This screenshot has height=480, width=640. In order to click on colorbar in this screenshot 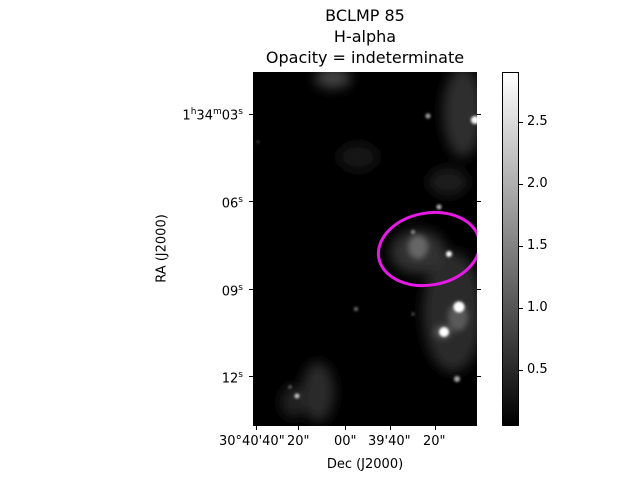, I will do `click(510, 249)`.